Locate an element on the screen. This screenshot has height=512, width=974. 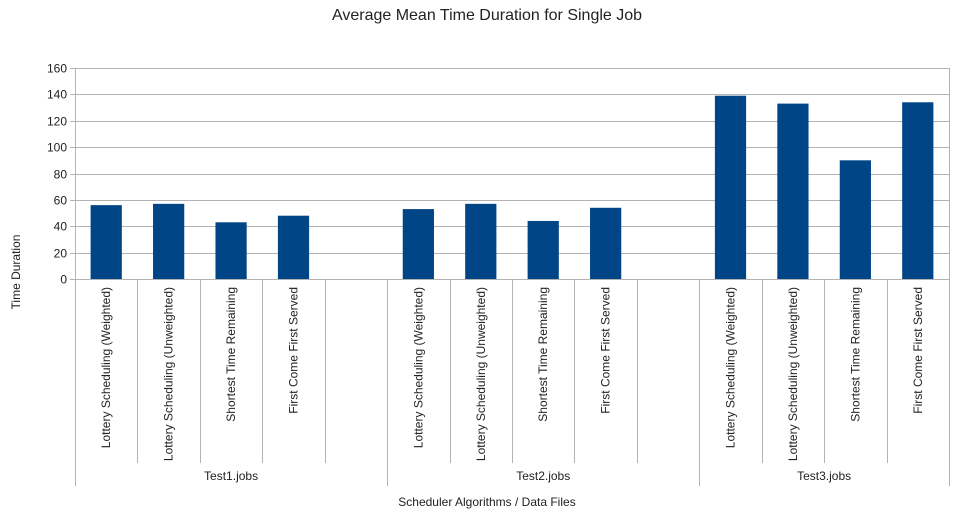
y-tick-label: 0 is located at coordinates (63, 280).